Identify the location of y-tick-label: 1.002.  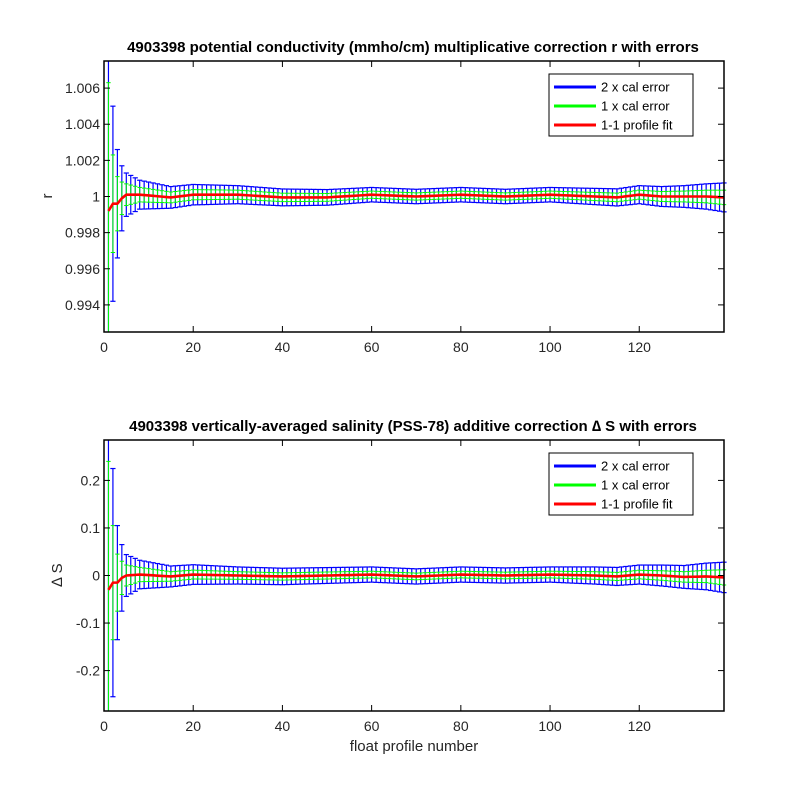
(82, 160).